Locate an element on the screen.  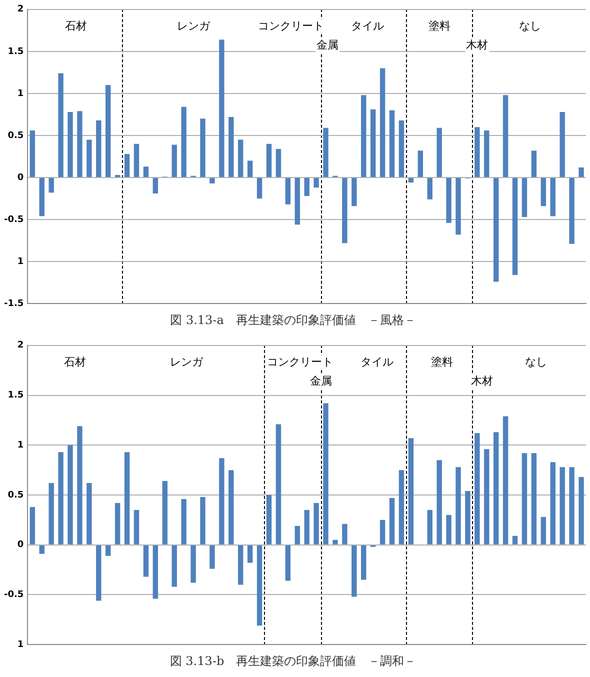
annotation: タイル is located at coordinates (377, 361).